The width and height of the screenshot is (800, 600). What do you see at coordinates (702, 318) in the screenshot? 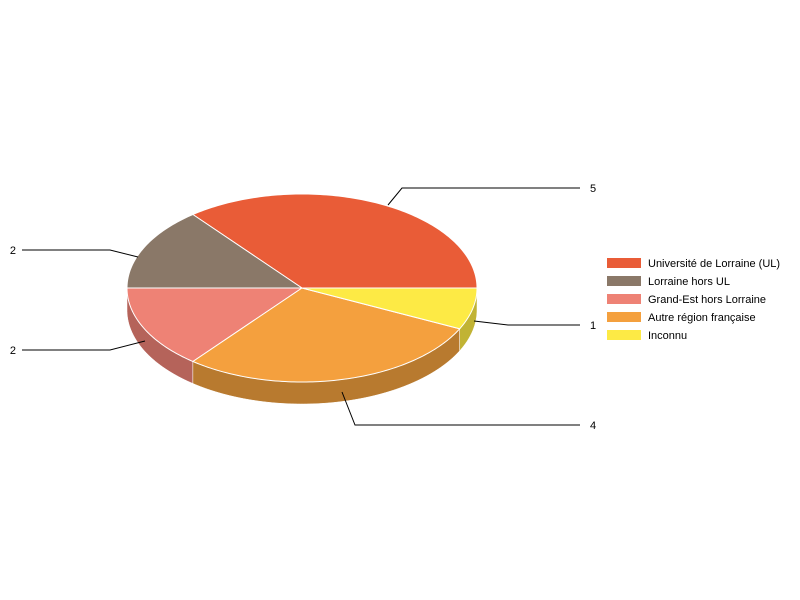
I see `legend-label: Autre région française` at bounding box center [702, 318].